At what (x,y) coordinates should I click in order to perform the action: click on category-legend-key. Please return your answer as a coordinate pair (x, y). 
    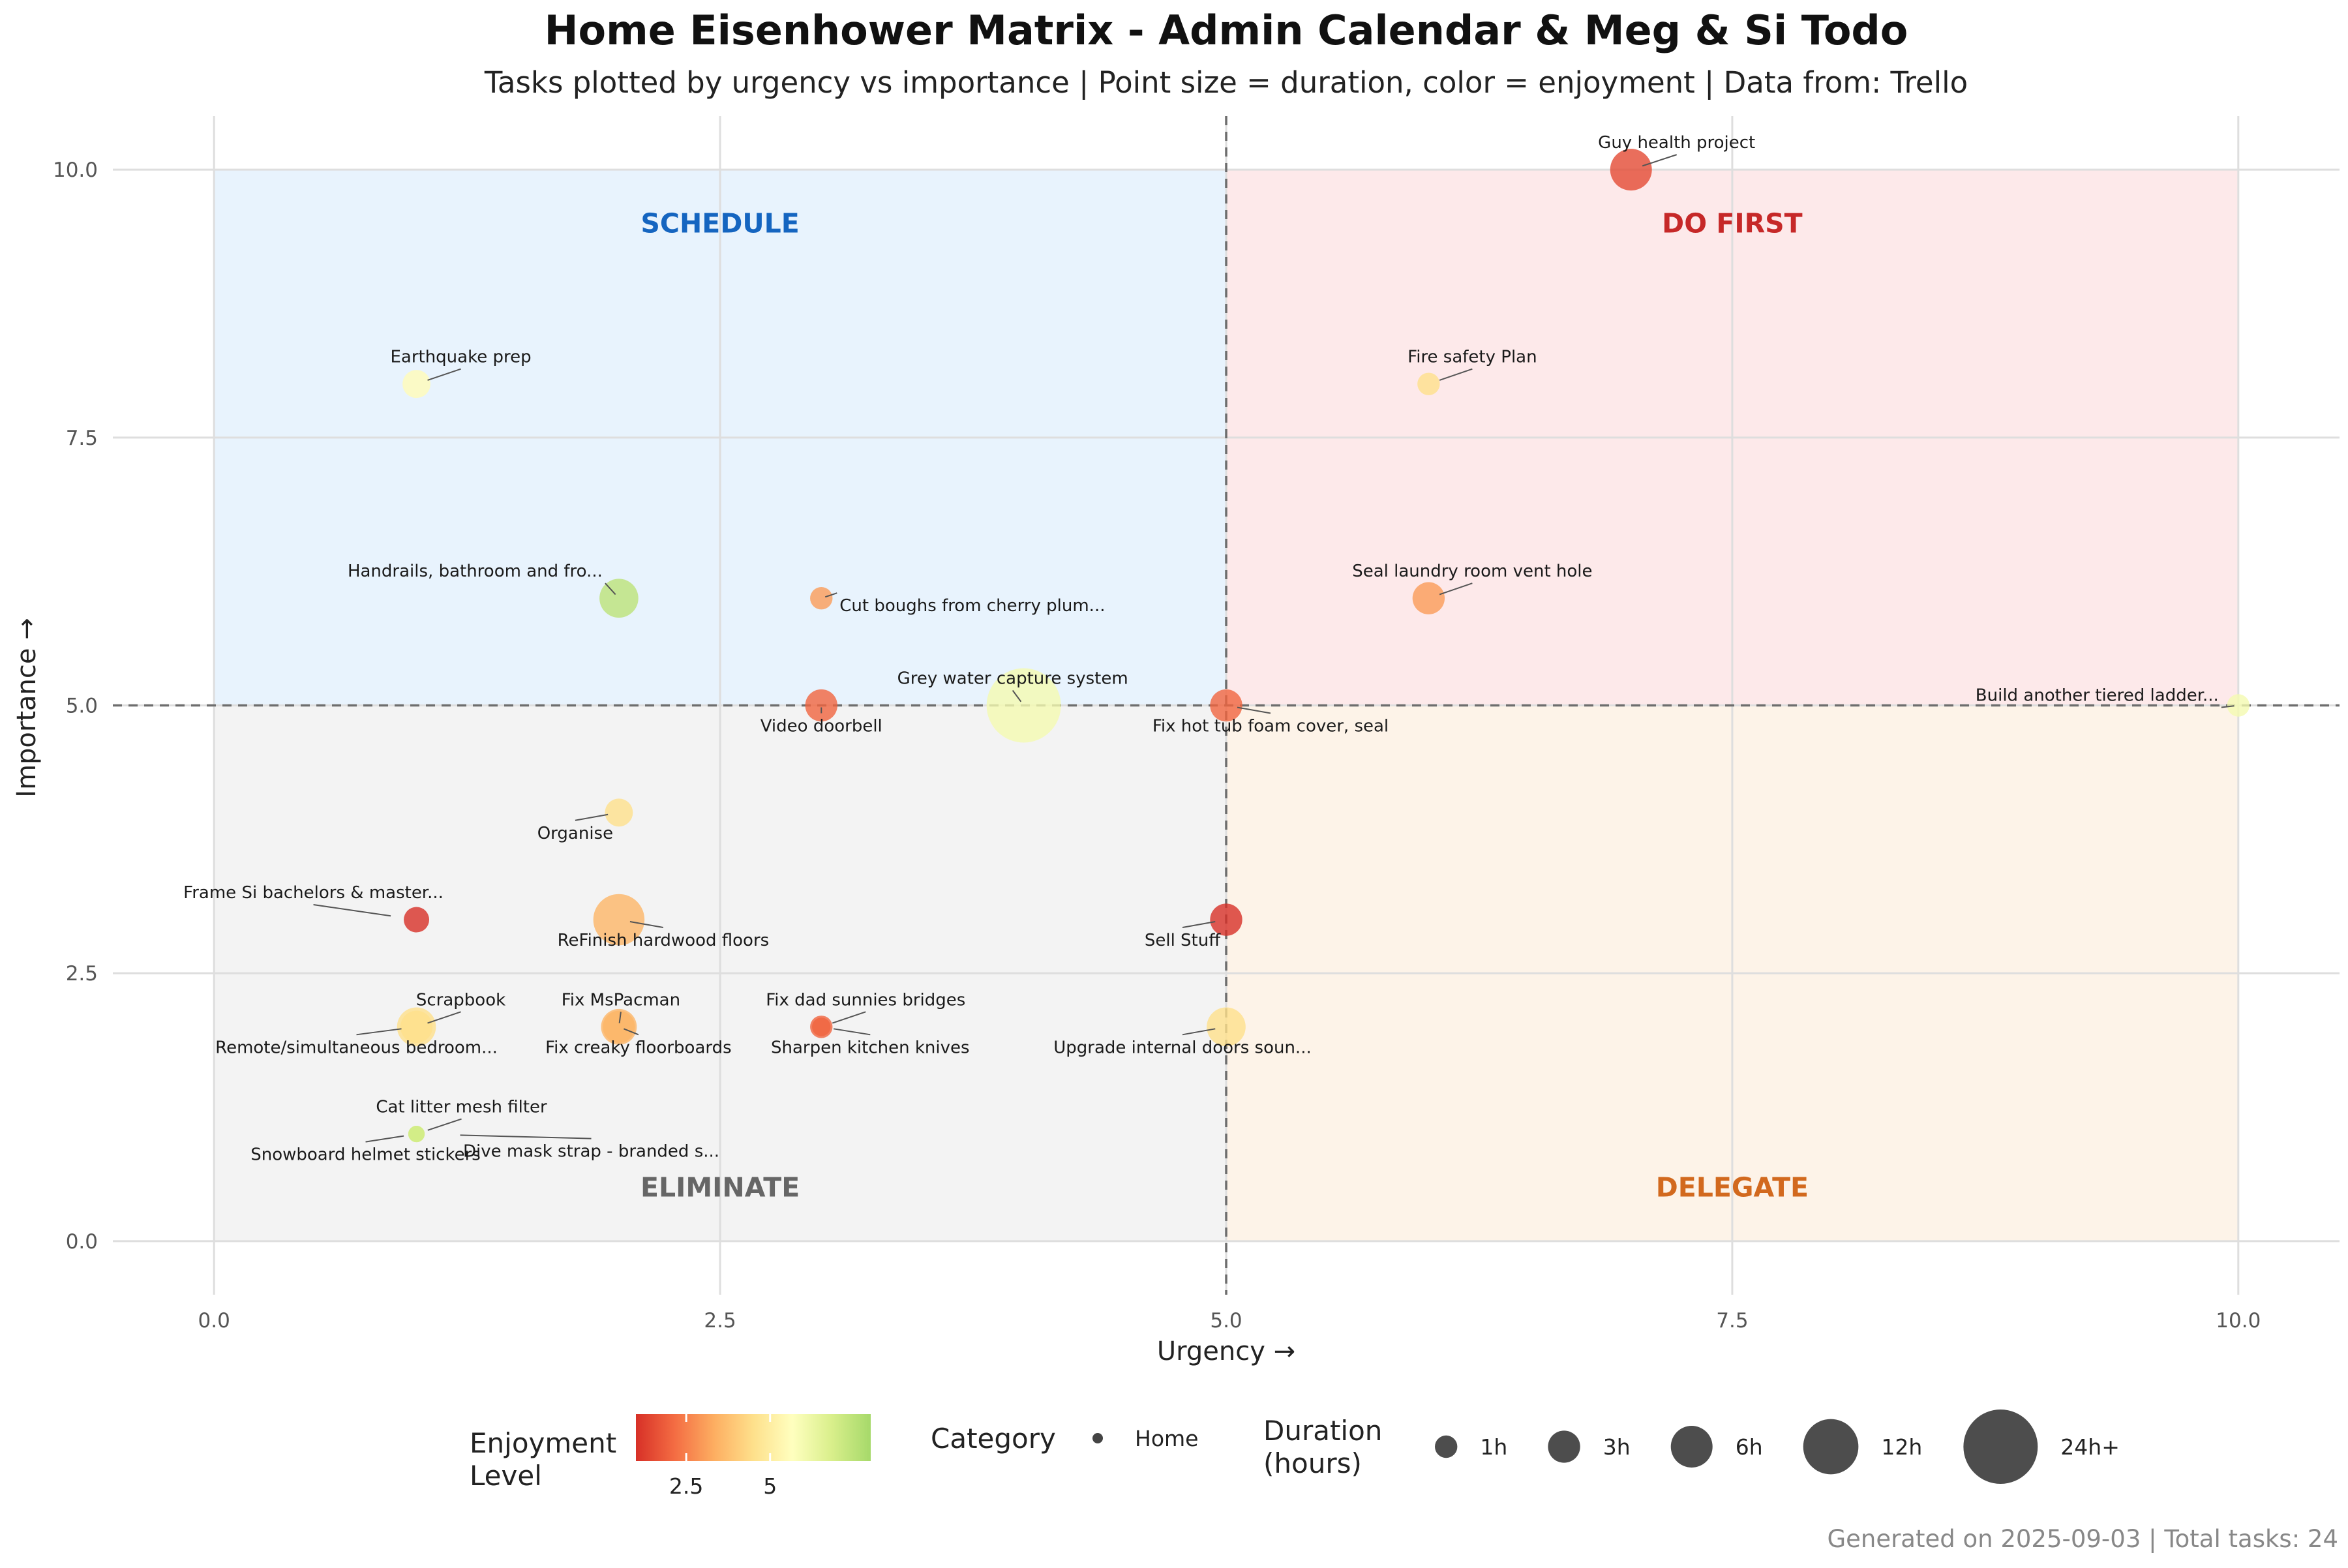
    Looking at the image, I should click on (1097, 1438).